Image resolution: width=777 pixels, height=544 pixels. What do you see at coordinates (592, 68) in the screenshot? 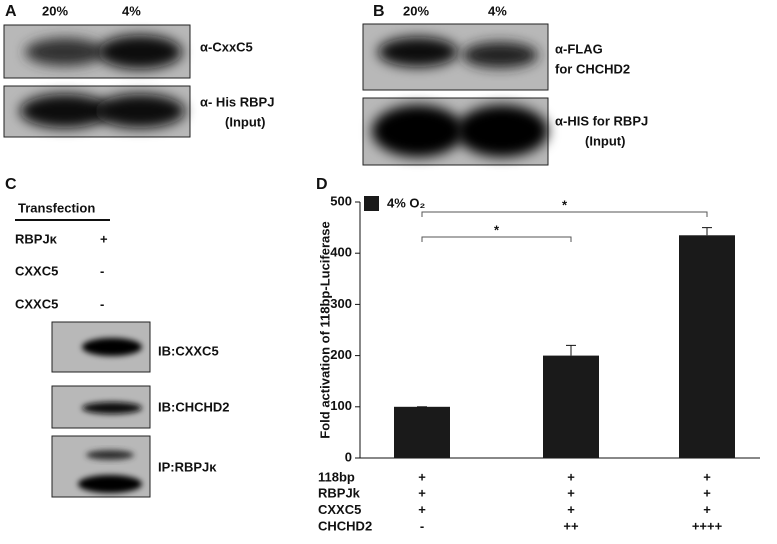
I see `blot-label: for CHCHD2` at bounding box center [592, 68].